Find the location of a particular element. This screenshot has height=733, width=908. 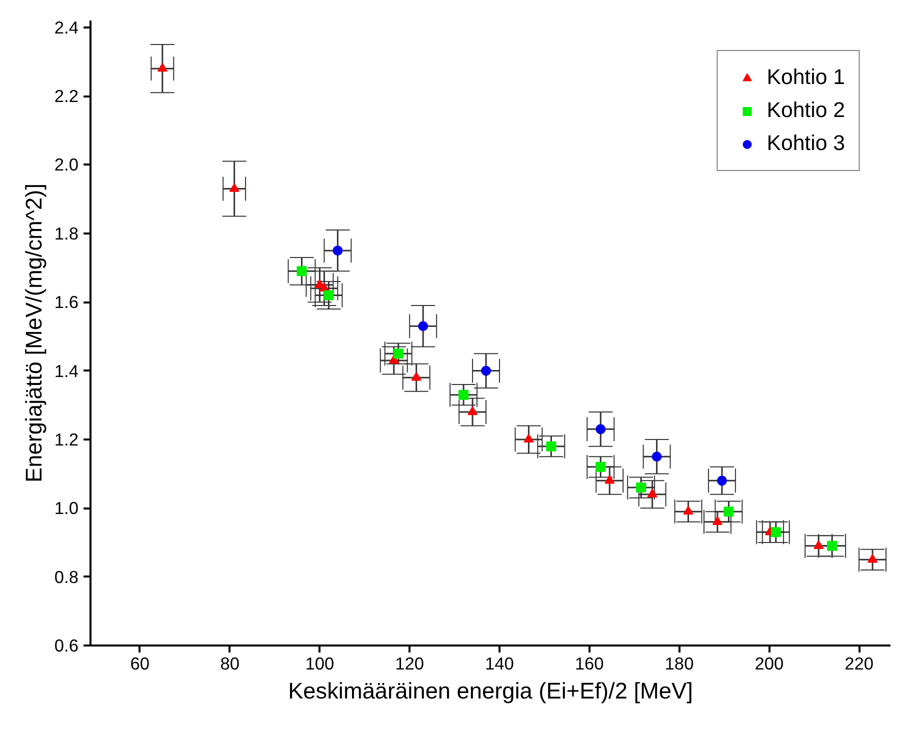

x-tick-label: 200 is located at coordinates (769, 664).